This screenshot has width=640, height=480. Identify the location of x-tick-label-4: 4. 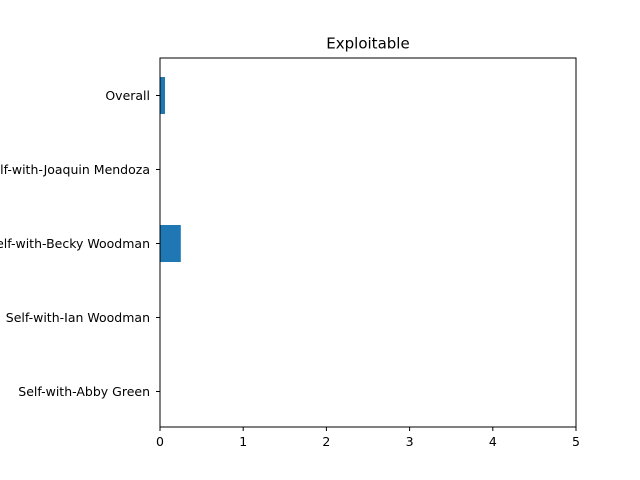
(493, 441).